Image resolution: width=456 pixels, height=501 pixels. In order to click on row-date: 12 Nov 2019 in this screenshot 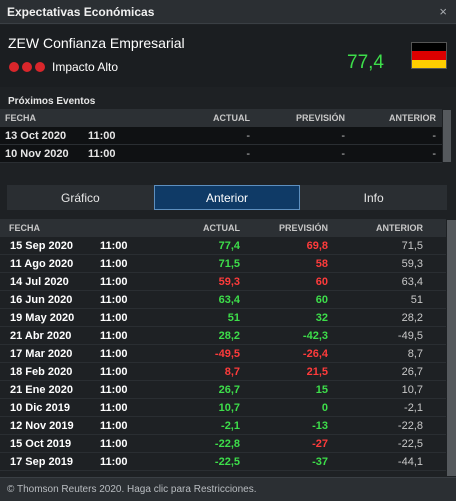, I will do `click(42, 425)`.